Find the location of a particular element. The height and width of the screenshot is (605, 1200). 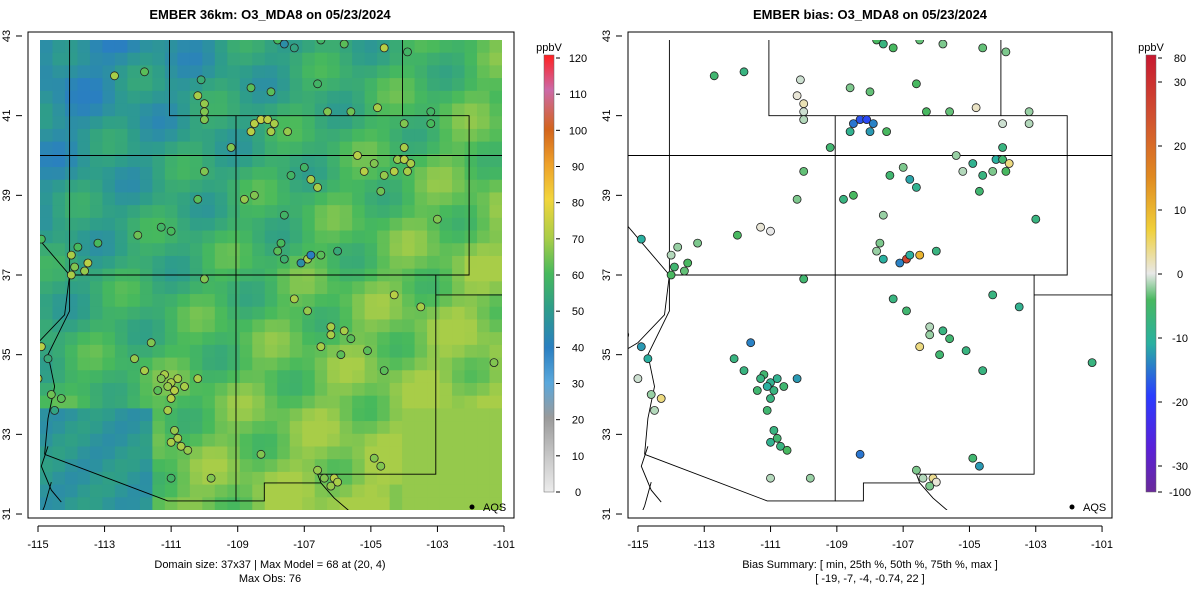

bias-marker-legend: AQS is located at coordinates (1087, 508).